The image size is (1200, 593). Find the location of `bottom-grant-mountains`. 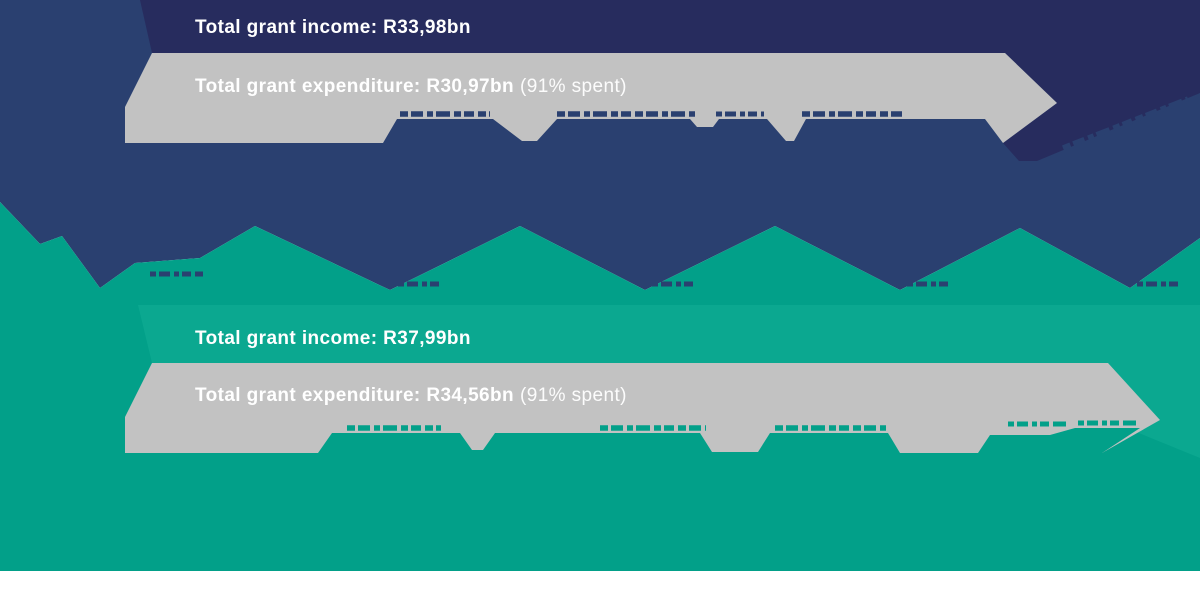

bottom-grant-mountains is located at coordinates (729, 440).